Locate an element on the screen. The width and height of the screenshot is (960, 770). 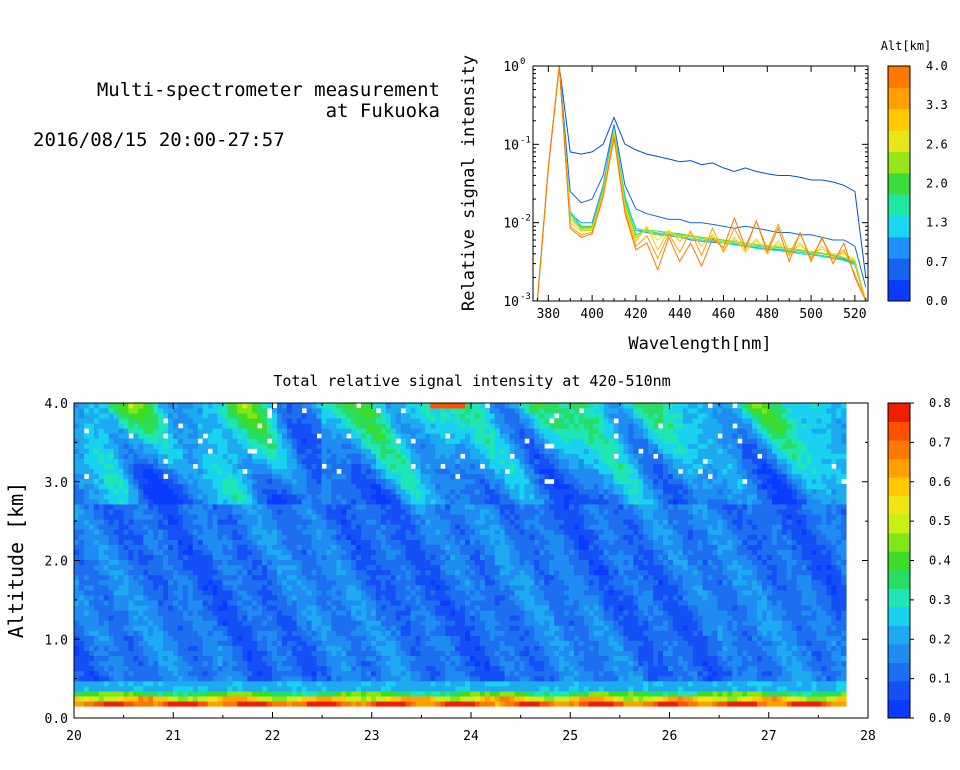
spectrum-x-tick-label: 380 is located at coordinates (548, 314).